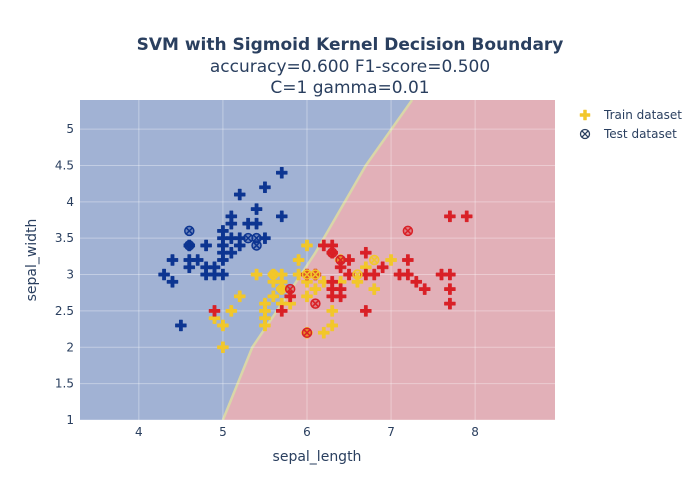 Image resolution: width=700 pixels, height=500 pixels. I want to click on chart-subtitle-line-2: C=1 gamma=0.01, so click(349, 88).